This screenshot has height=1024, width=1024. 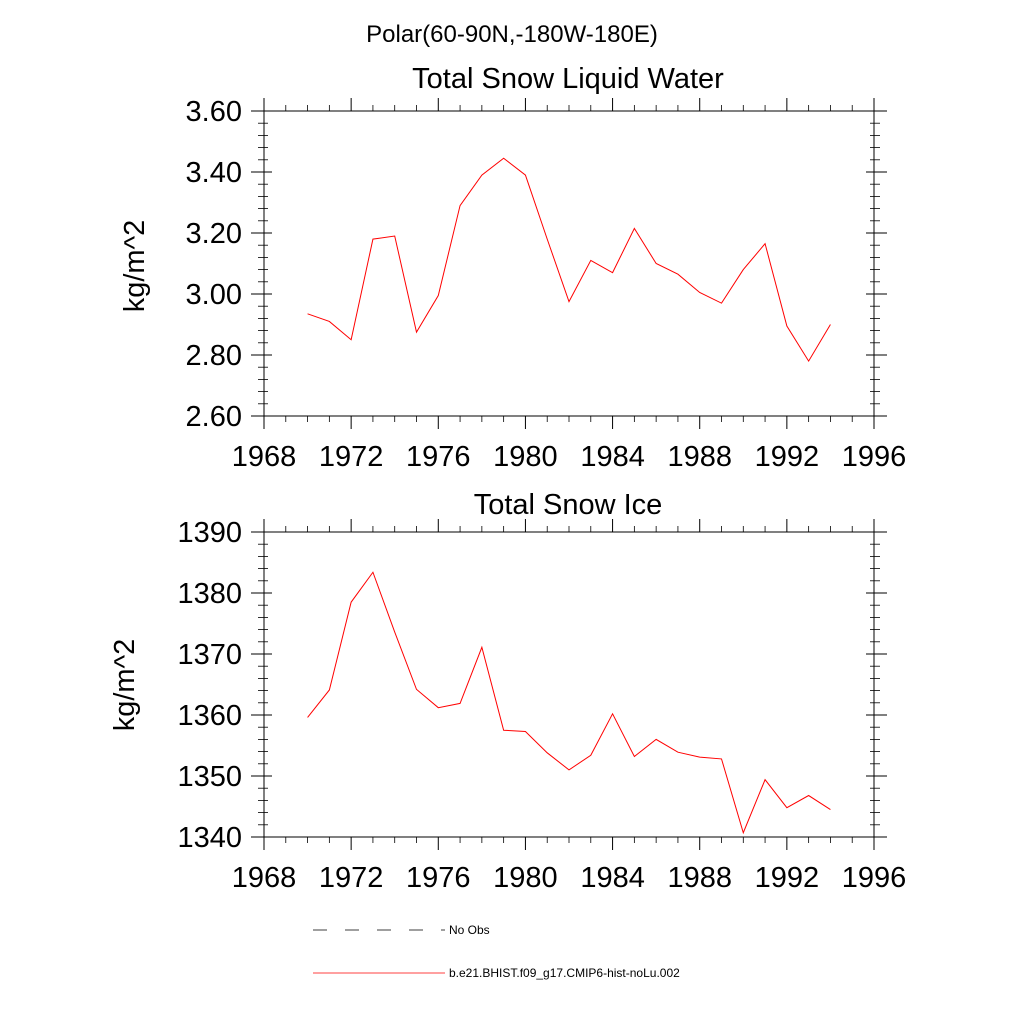 I want to click on y-tick-label: 1380, so click(x=209, y=594).